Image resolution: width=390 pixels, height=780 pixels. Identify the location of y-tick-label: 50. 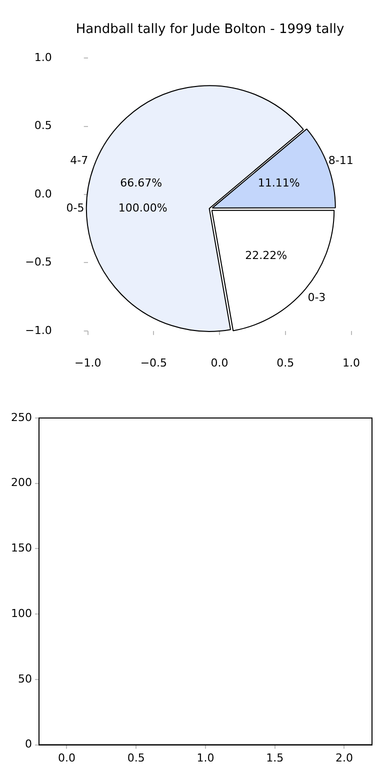
(25, 679).